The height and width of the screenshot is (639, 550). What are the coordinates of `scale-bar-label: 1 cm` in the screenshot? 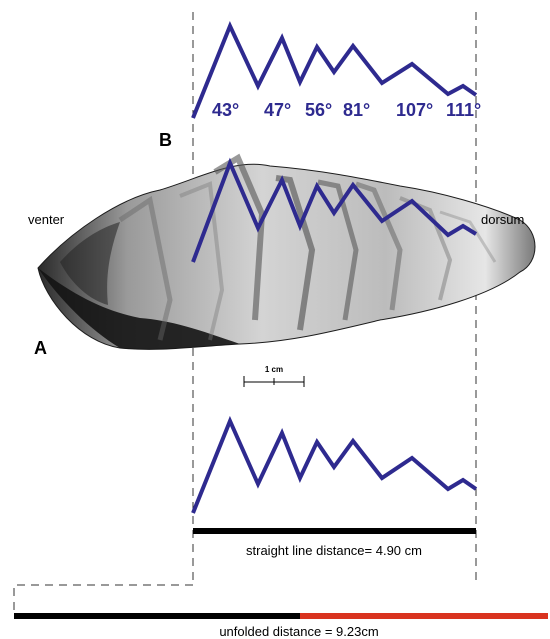 It's located at (274, 369).